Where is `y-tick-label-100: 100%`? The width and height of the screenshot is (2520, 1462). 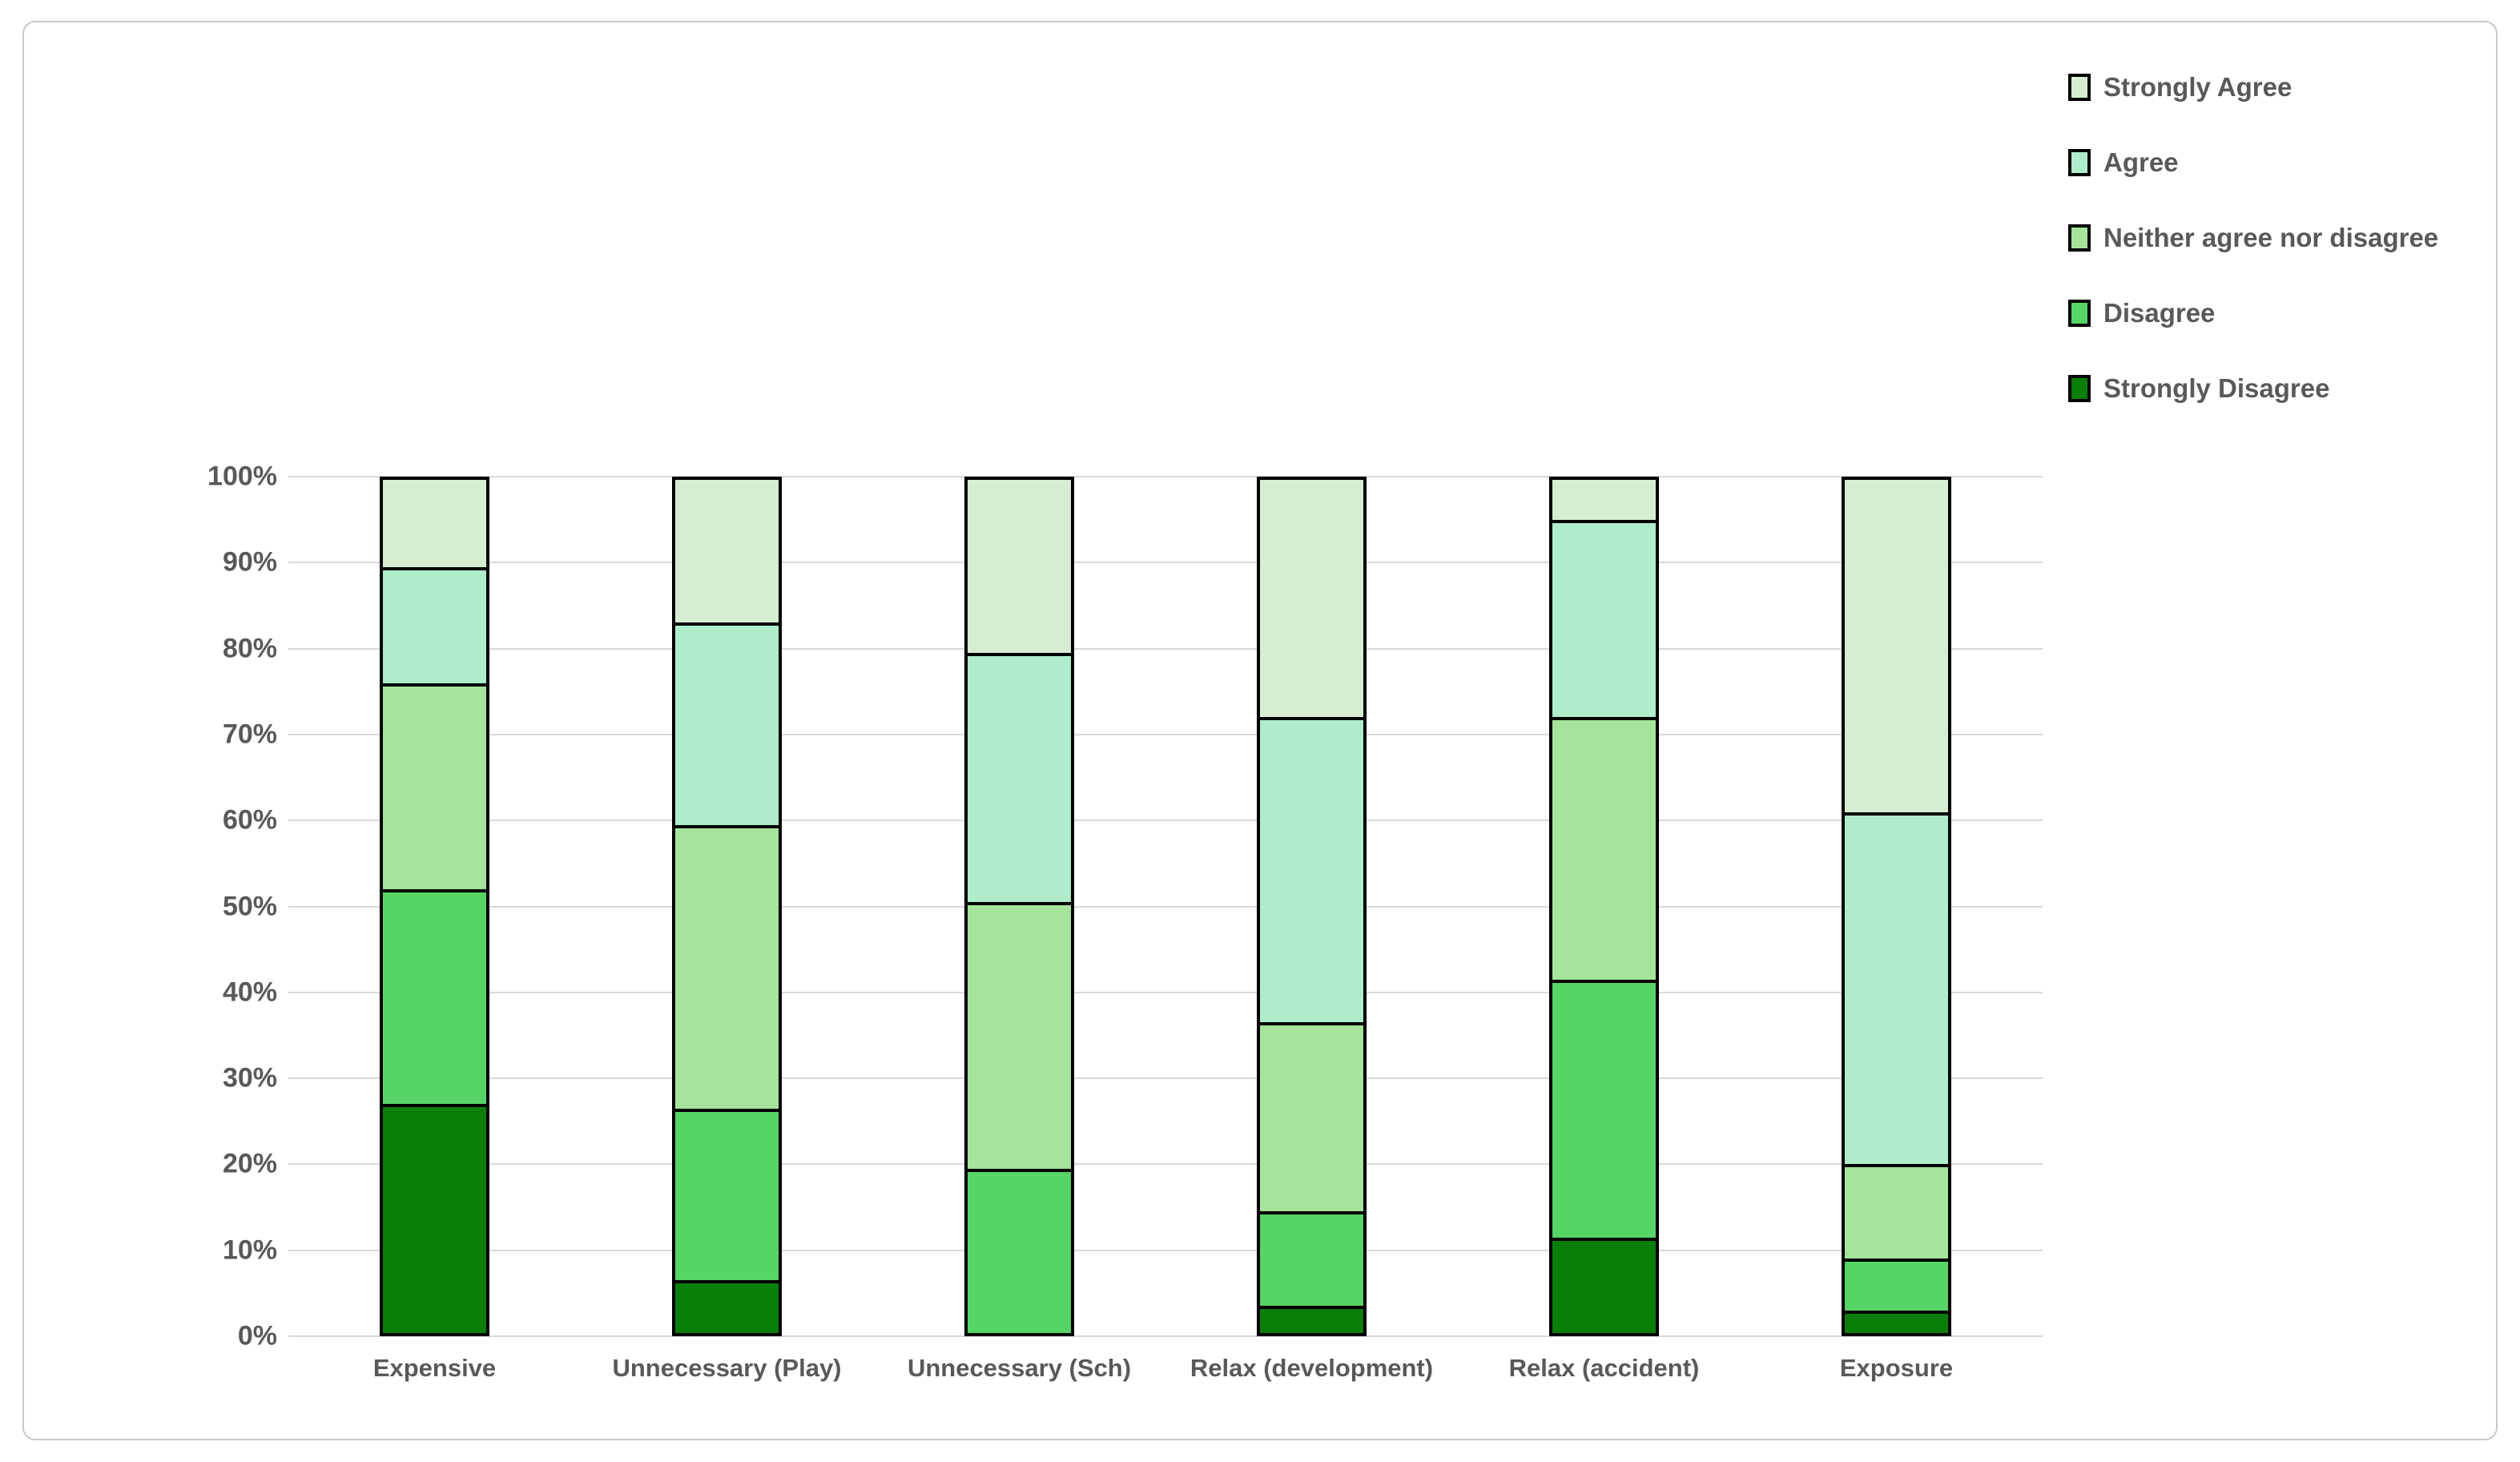
y-tick-label-100: 100% is located at coordinates (242, 476).